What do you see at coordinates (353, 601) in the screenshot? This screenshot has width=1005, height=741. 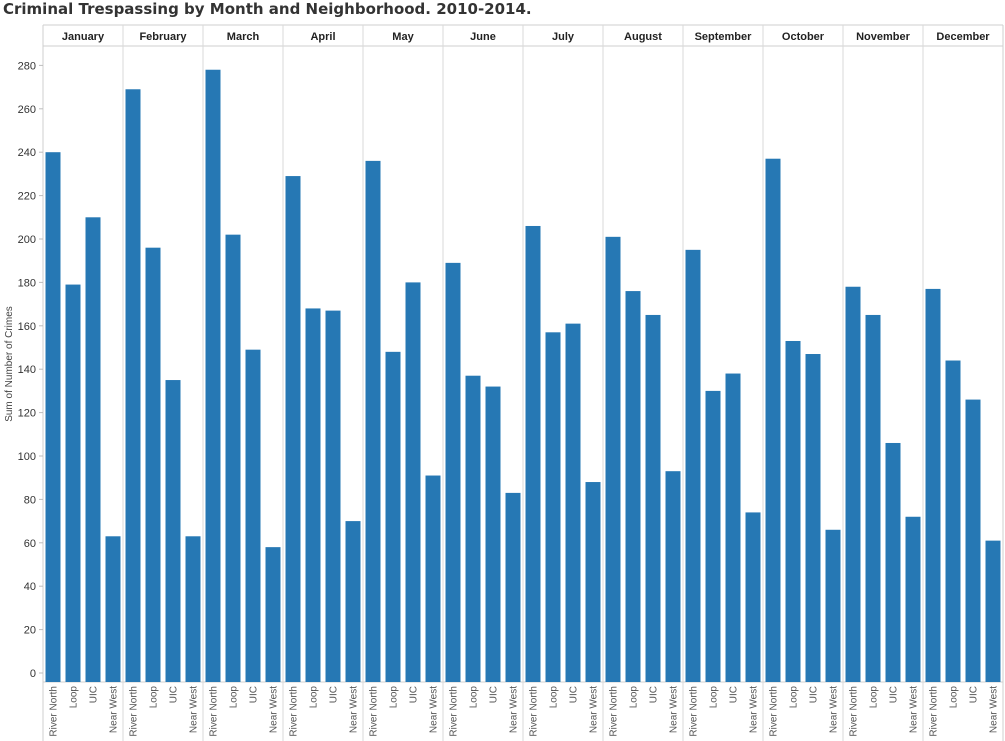 I see `bar-april-near-west` at bounding box center [353, 601].